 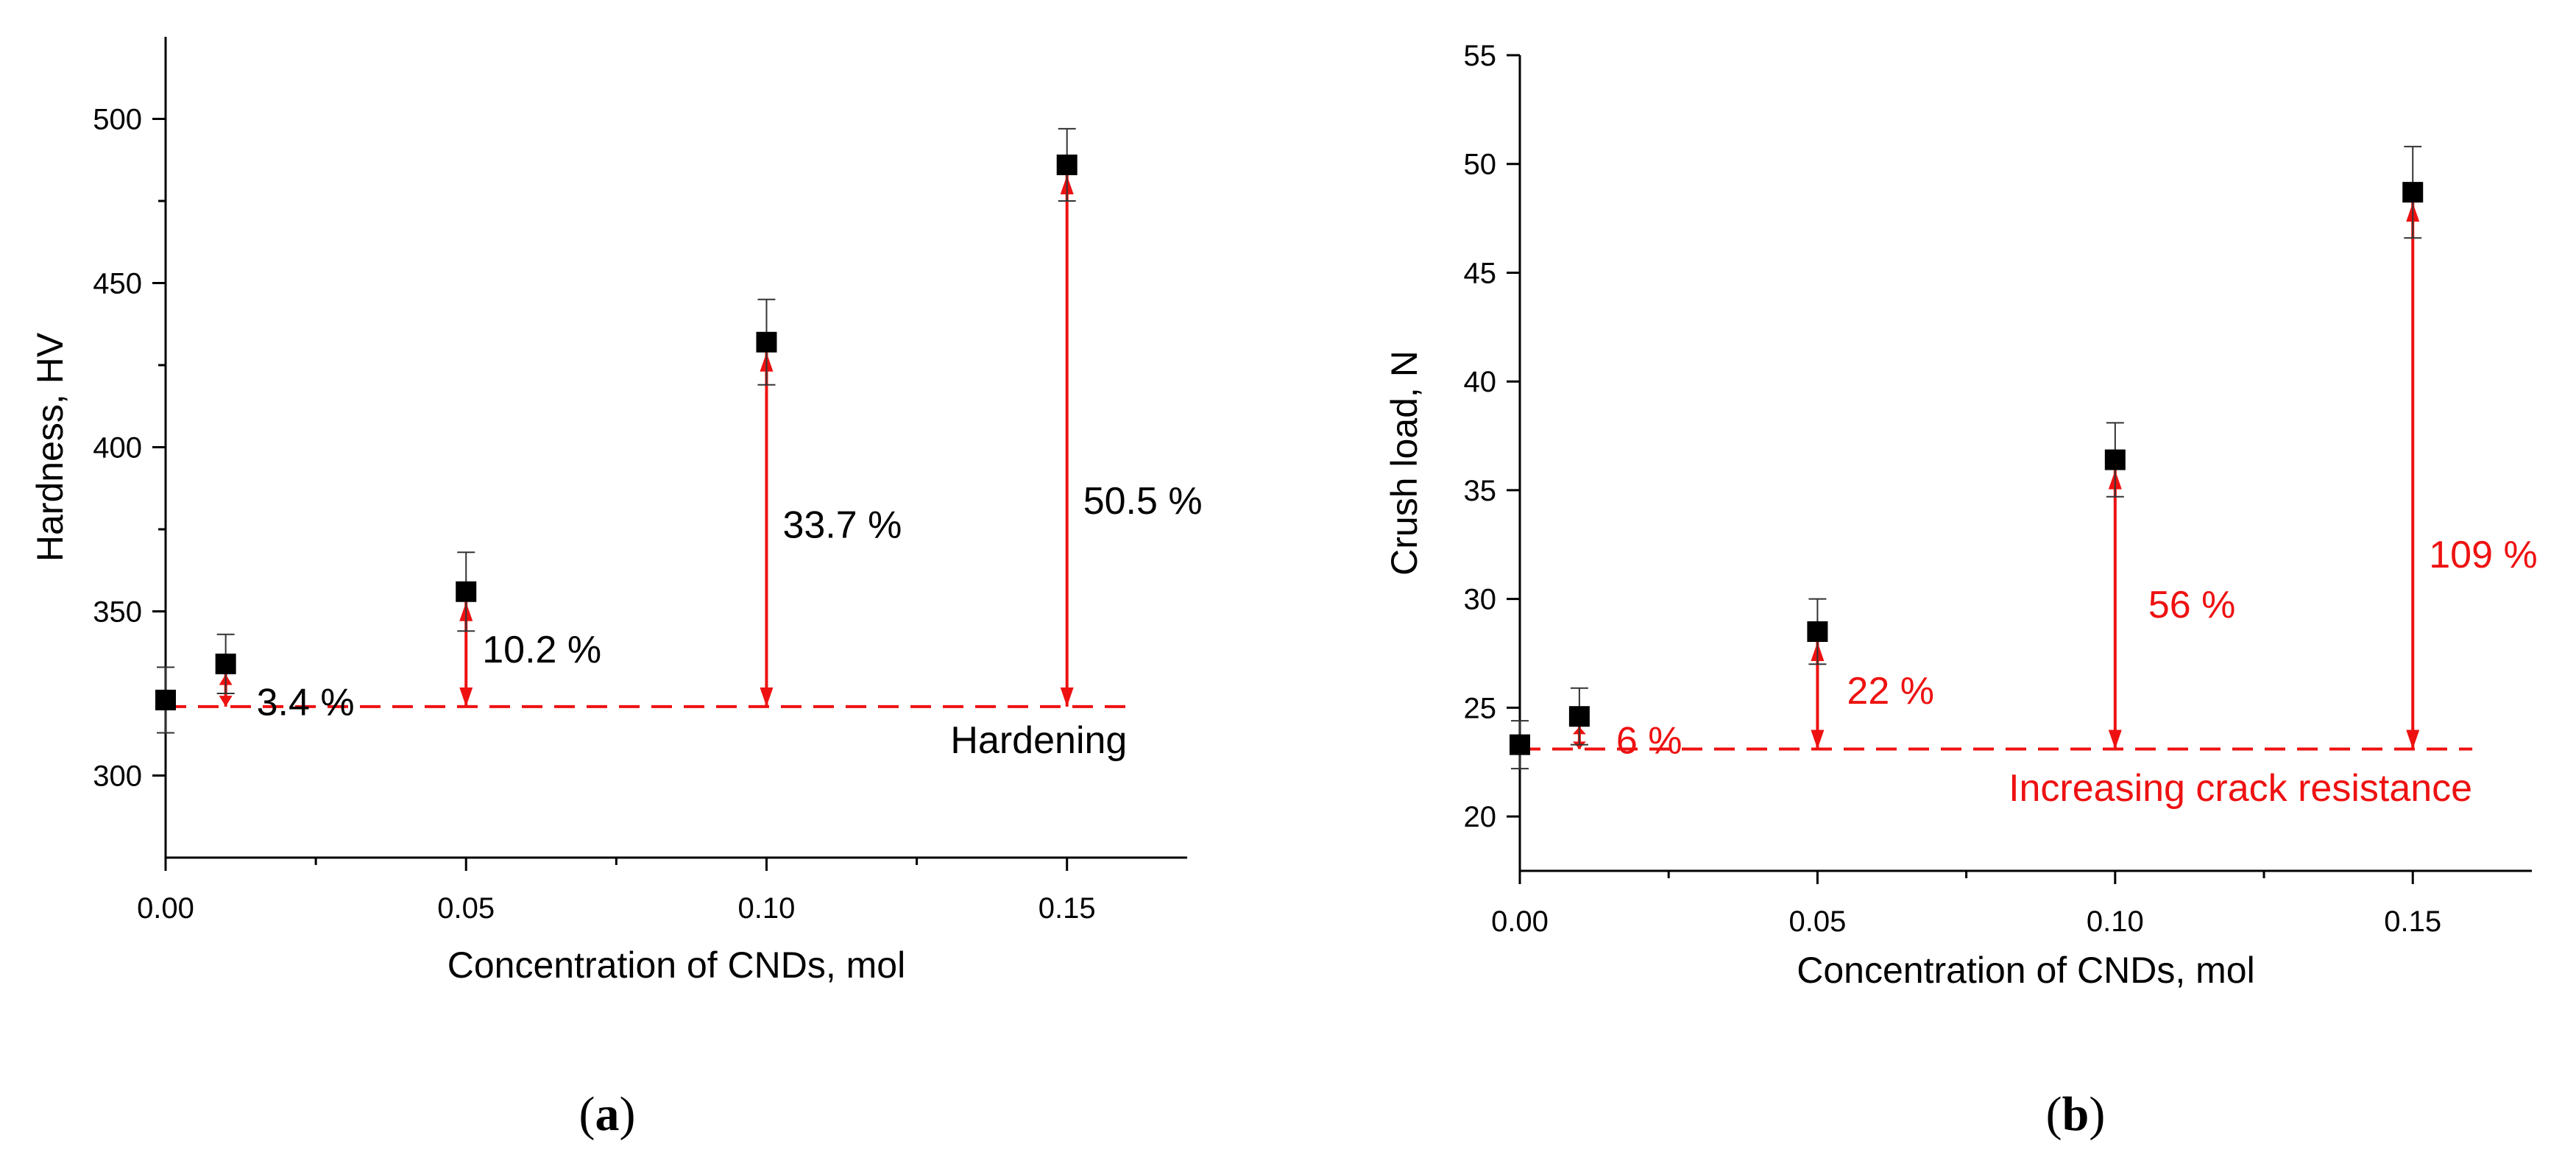 I want to click on panel-label: (b), so click(x=2076, y=1114).